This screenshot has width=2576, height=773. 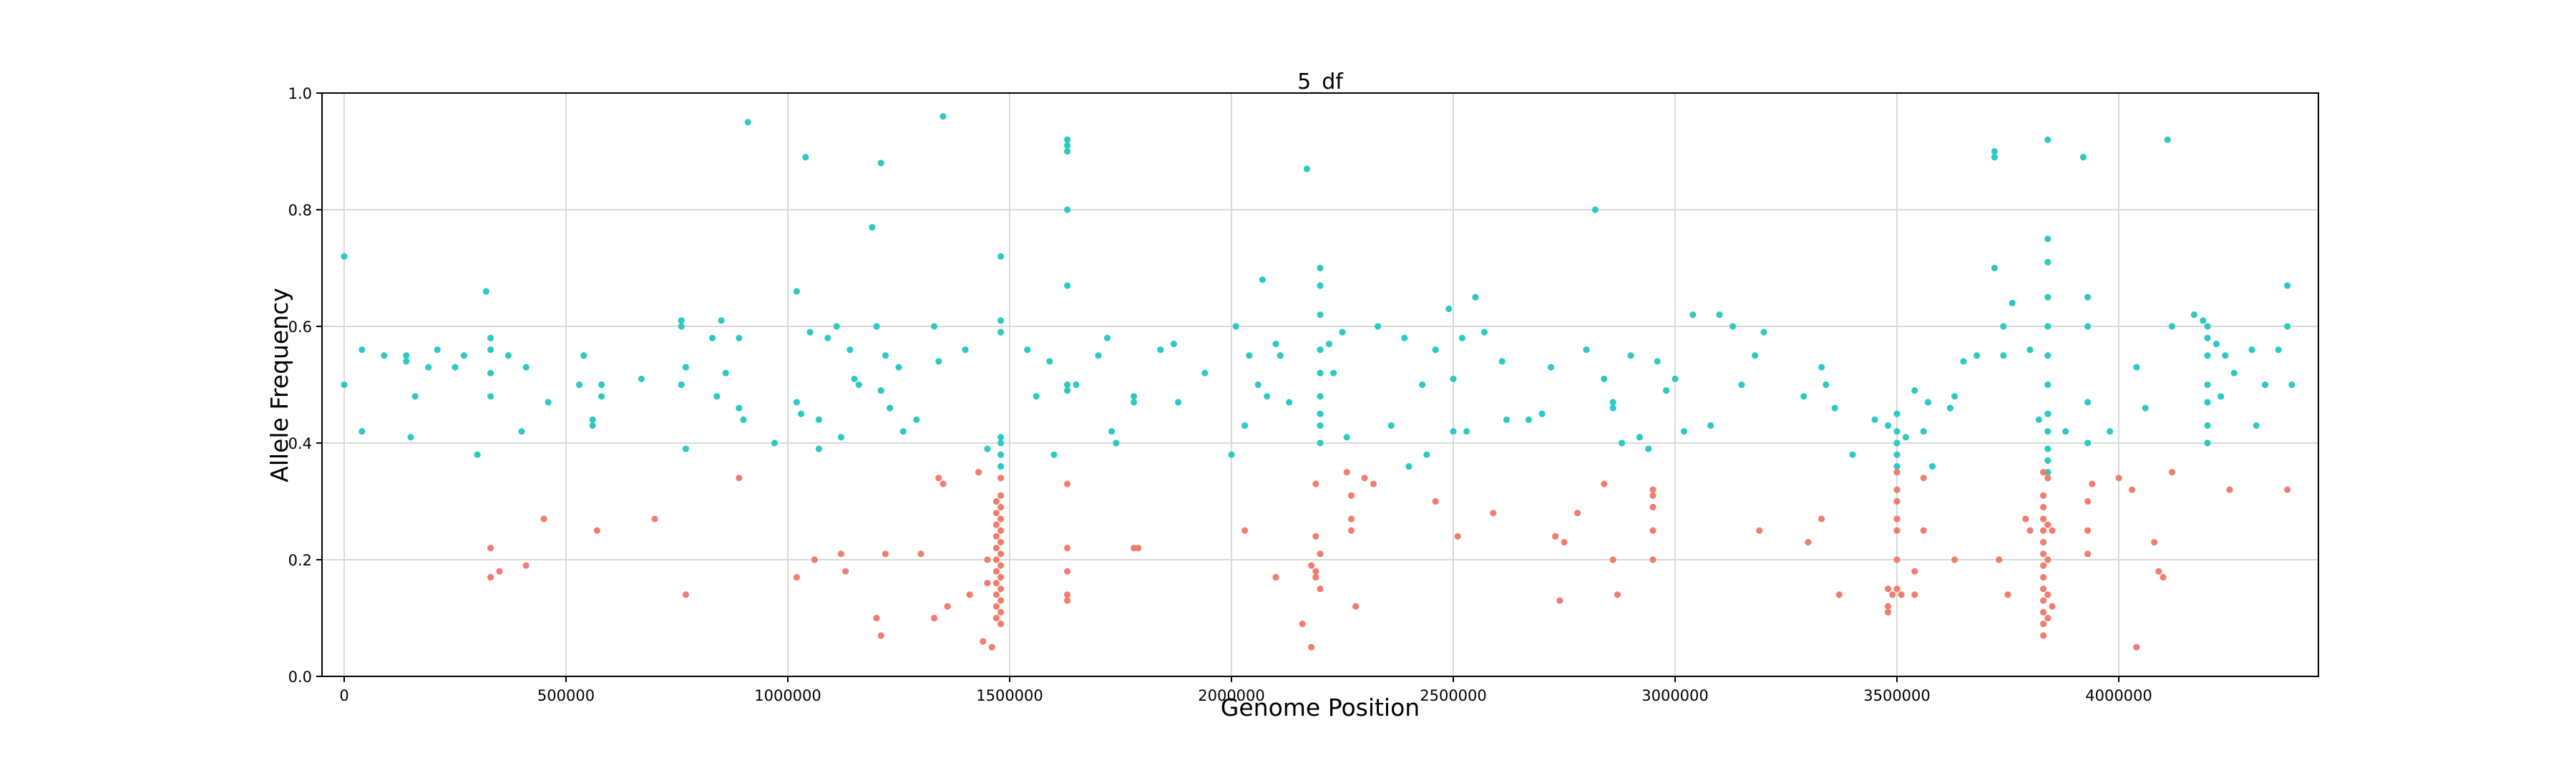 What do you see at coordinates (300, 210) in the screenshot?
I see `y-tick-label: 0.8` at bounding box center [300, 210].